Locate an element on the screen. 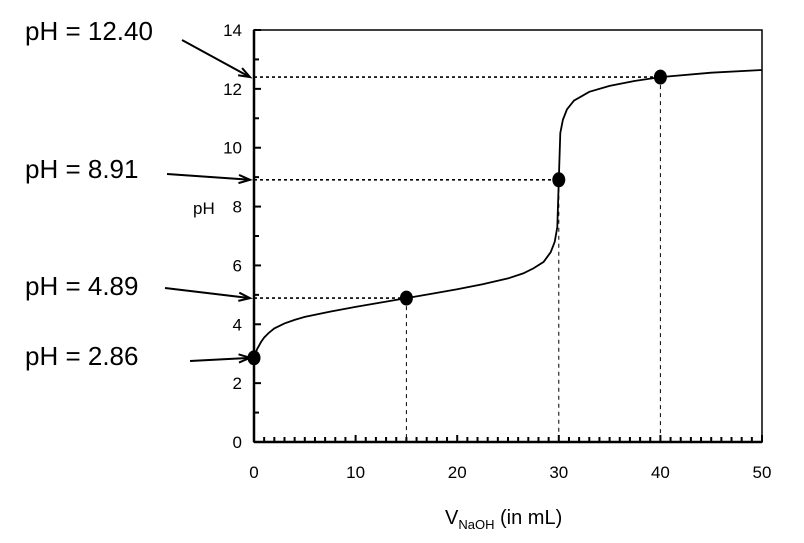 The width and height of the screenshot is (804, 543). annotation-label: pH = 4.89 is located at coordinates (81, 286).